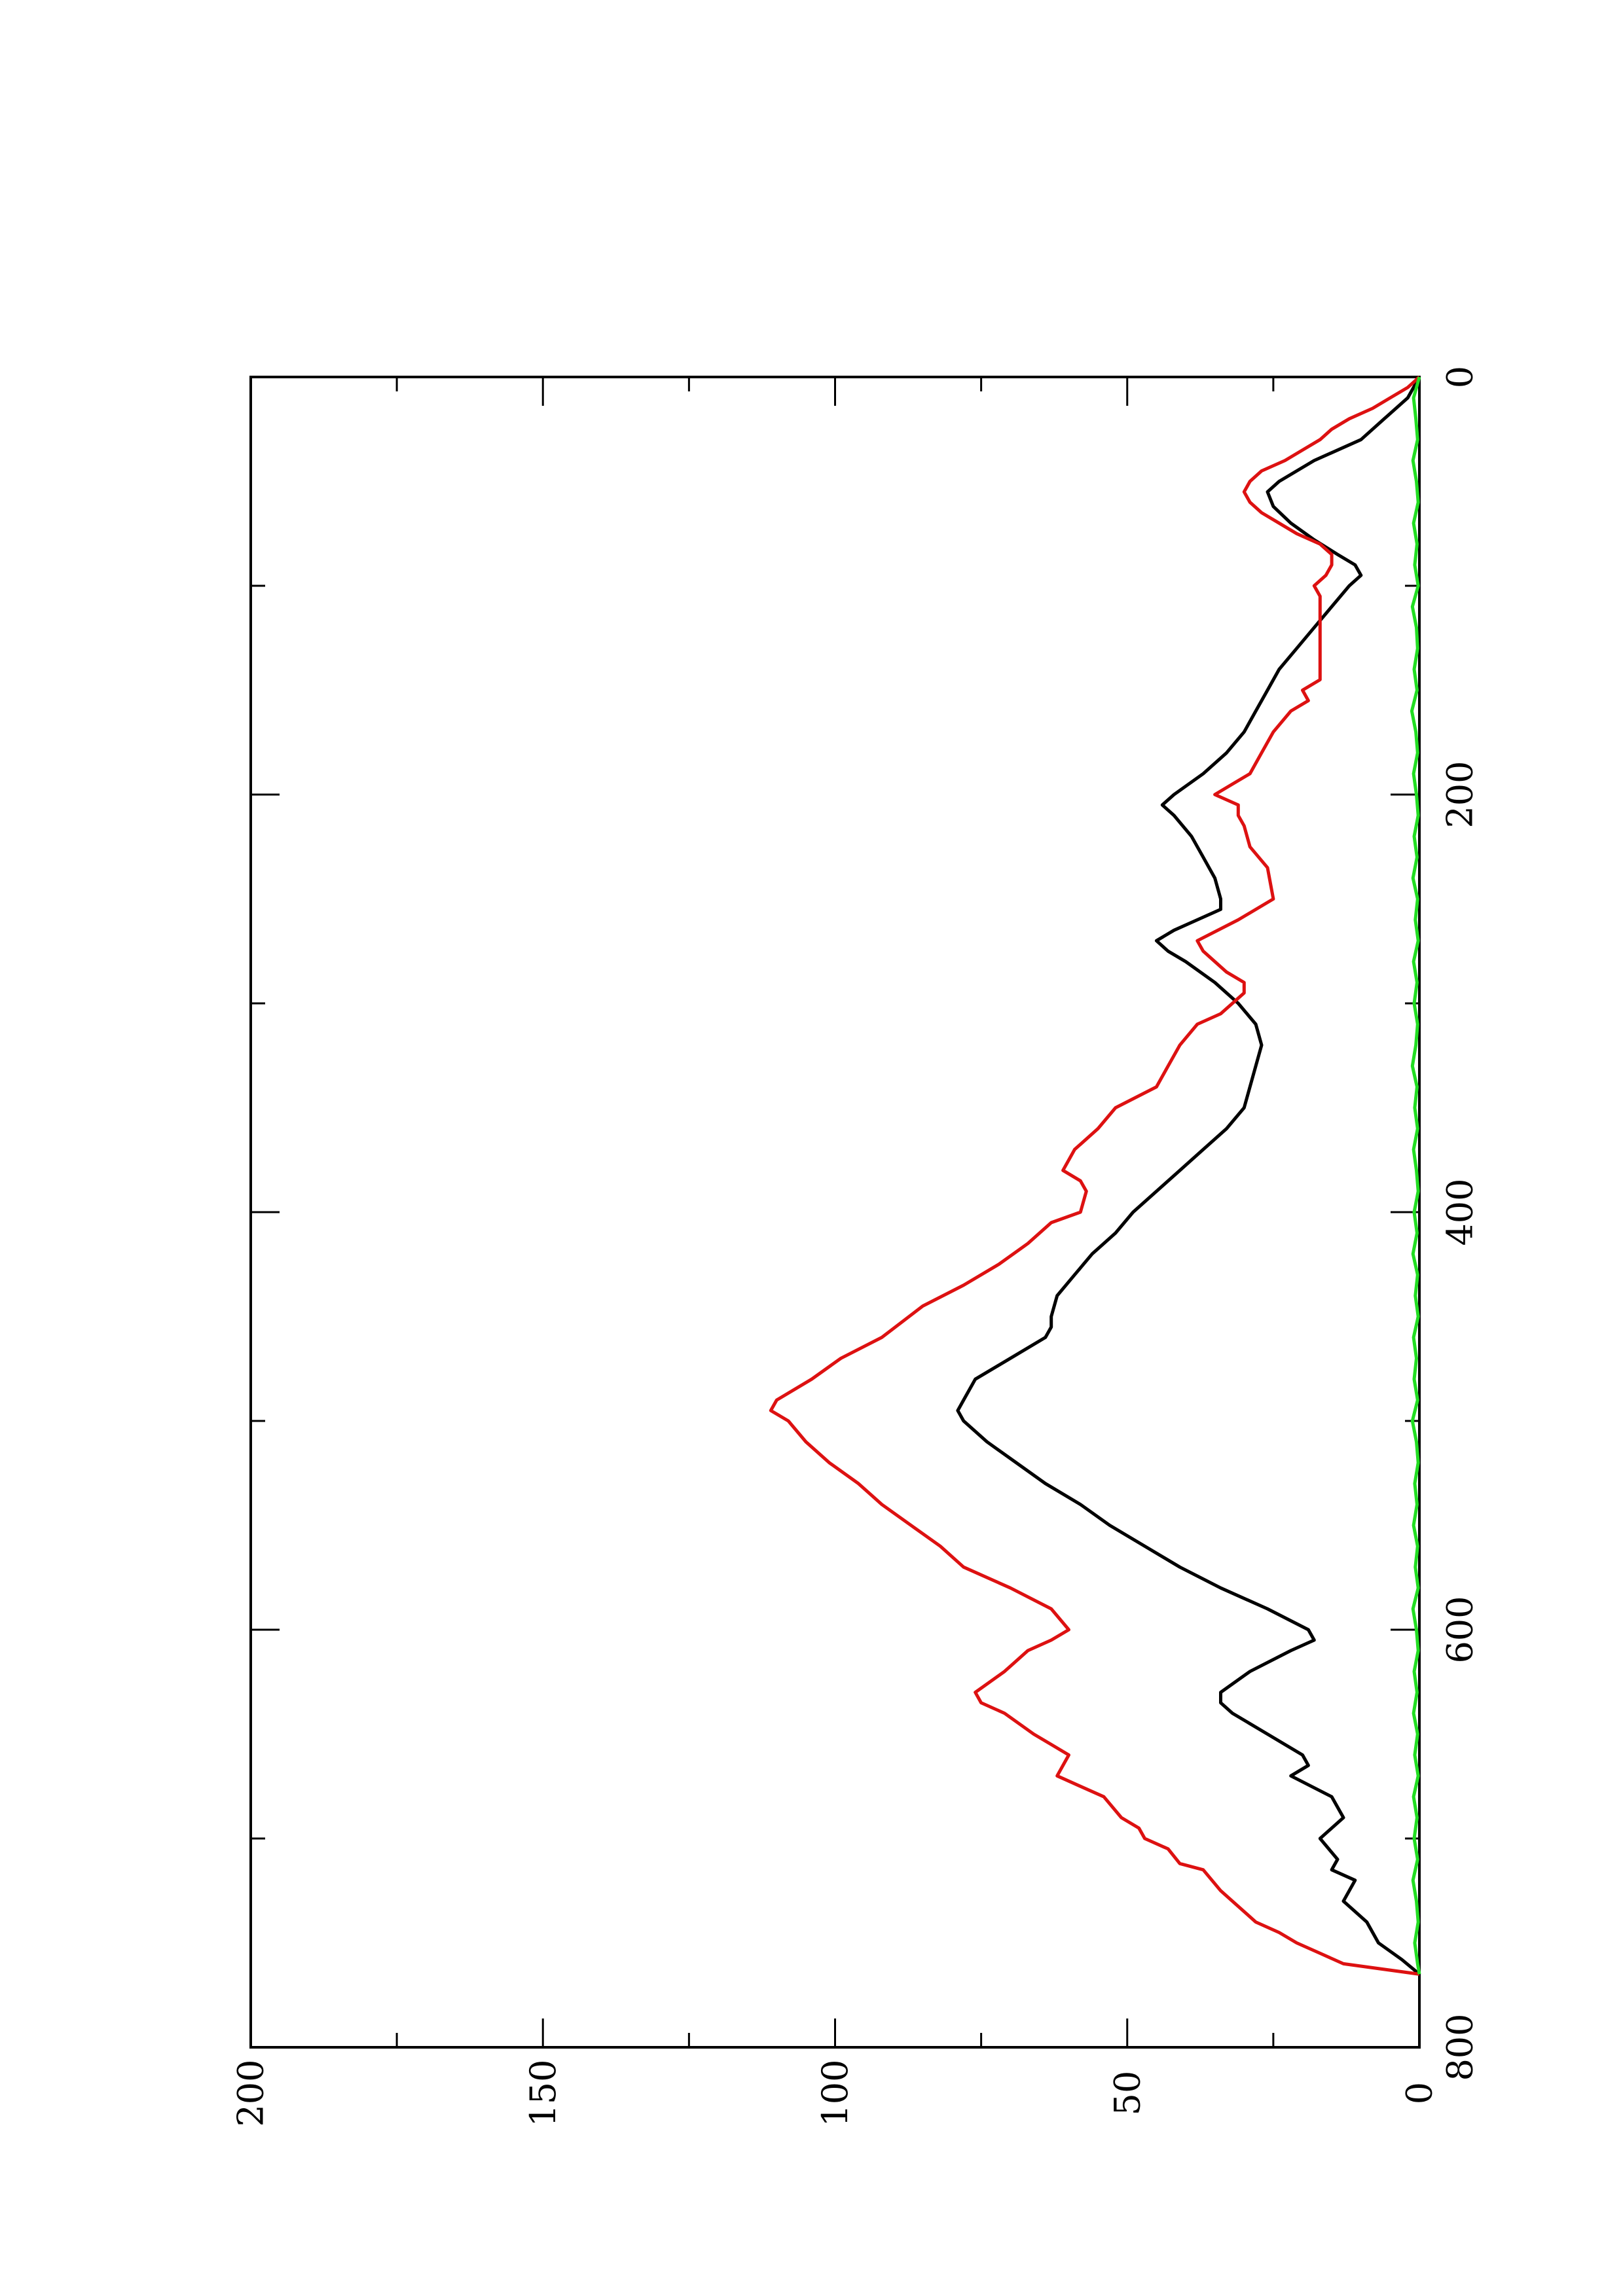  Describe the element at coordinates (1460, 377) in the screenshot. I see `x-tick-label: 0` at that location.